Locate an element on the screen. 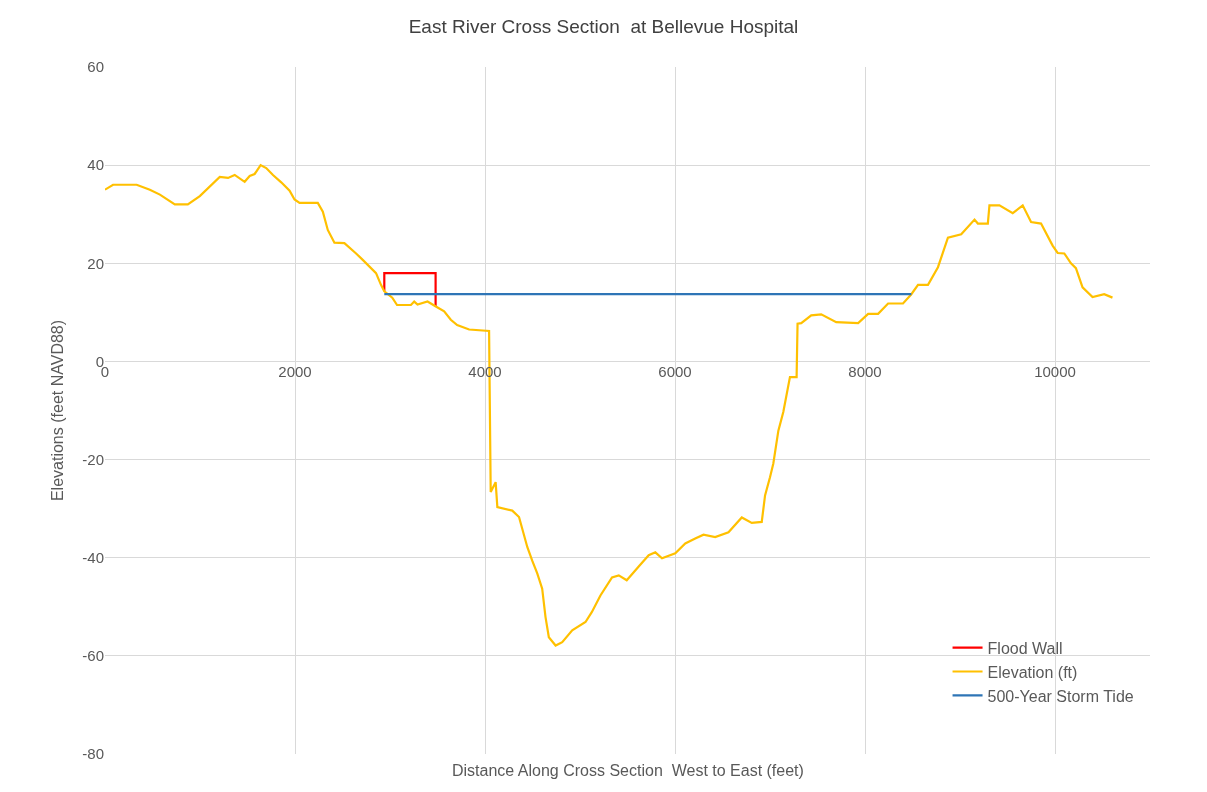 The height and width of the screenshot is (792, 1207). x-tick-label: 10000 is located at coordinates (1055, 372).